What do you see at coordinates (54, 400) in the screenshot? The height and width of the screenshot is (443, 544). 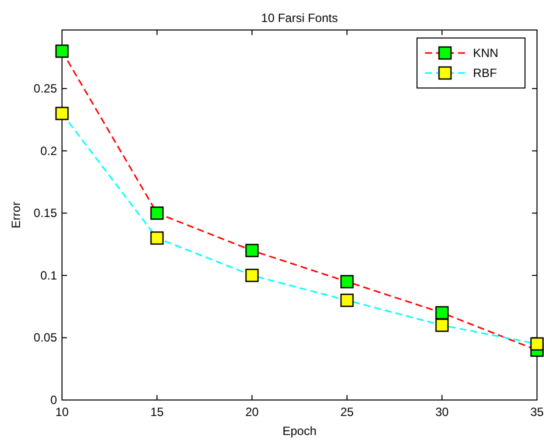 I see `y-tick-label: 0` at bounding box center [54, 400].